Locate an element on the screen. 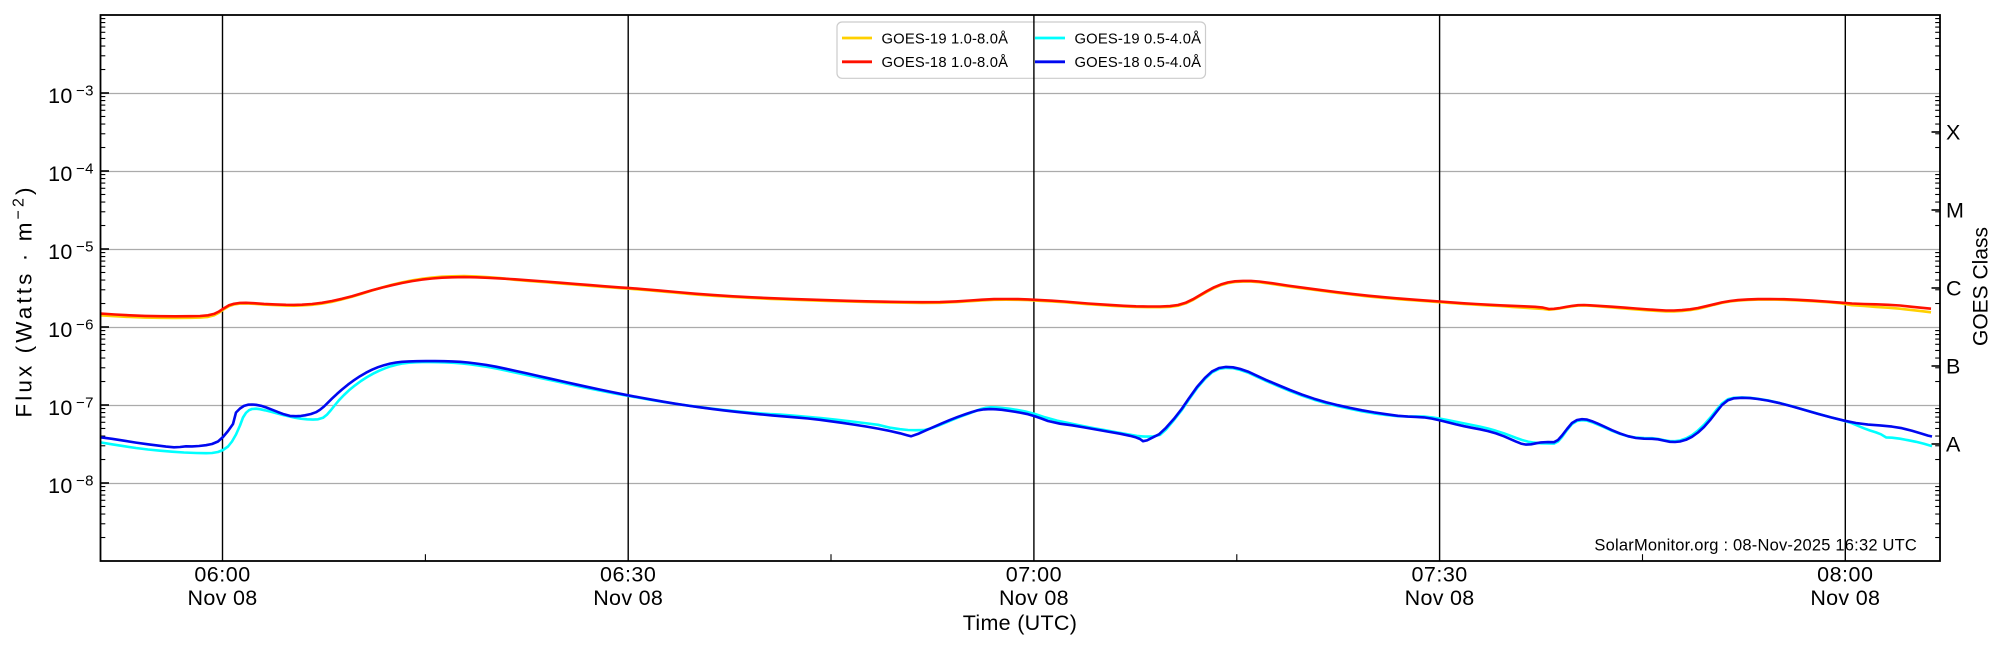 This screenshot has height=655, width=2000. svg-text: Flux (Watts · m−2) is located at coordinates (24, 300).